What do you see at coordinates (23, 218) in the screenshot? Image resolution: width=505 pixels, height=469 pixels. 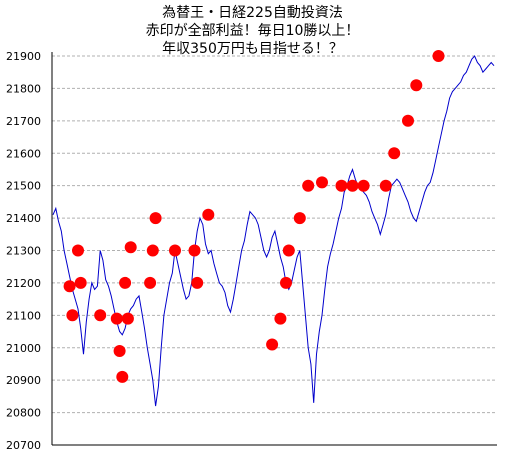 I see `y-tick-label: 21400` at bounding box center [23, 218].